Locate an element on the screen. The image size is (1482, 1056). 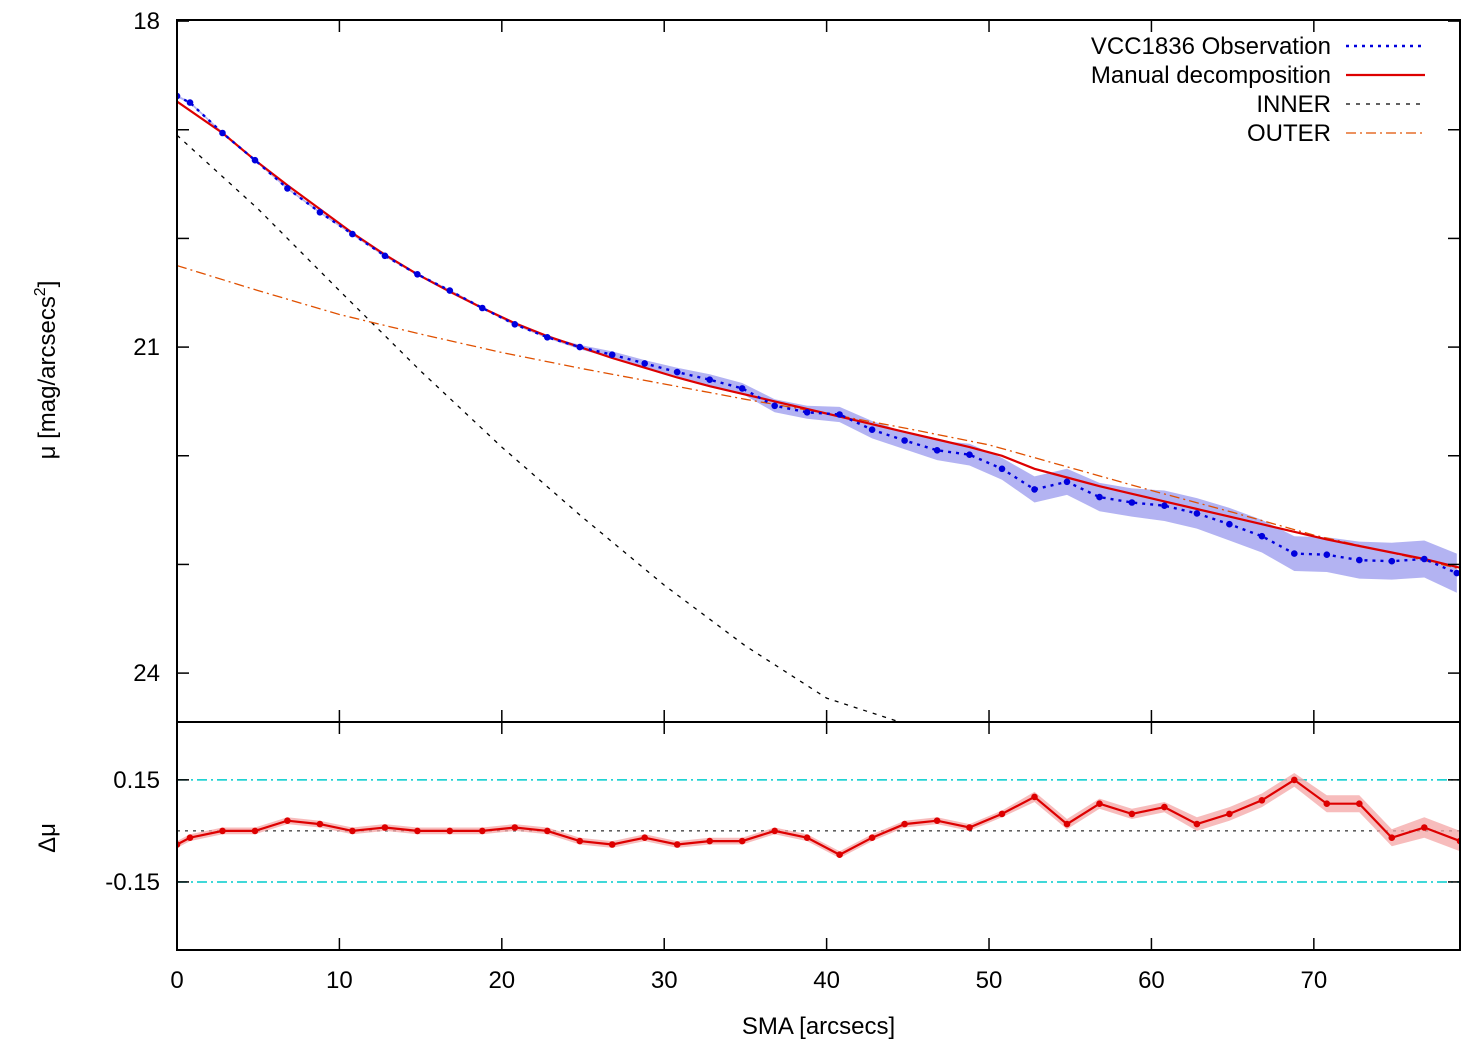
residual-error-band is located at coordinates (818, 816).